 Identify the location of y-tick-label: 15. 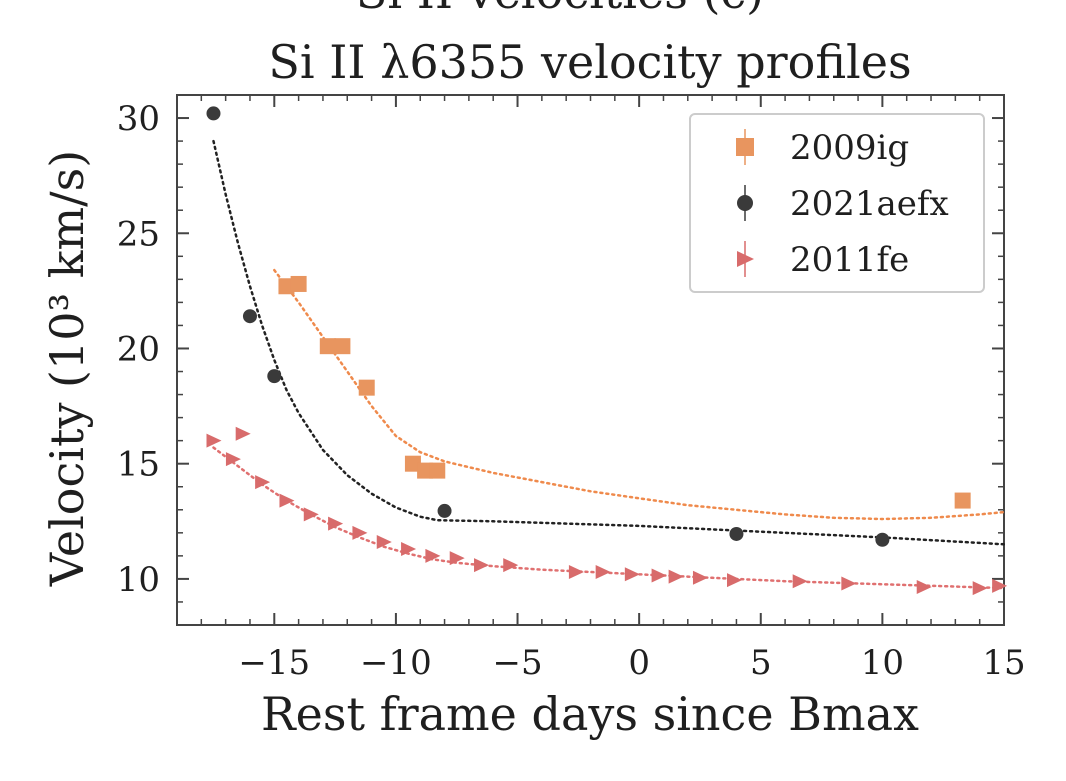
(138, 465).